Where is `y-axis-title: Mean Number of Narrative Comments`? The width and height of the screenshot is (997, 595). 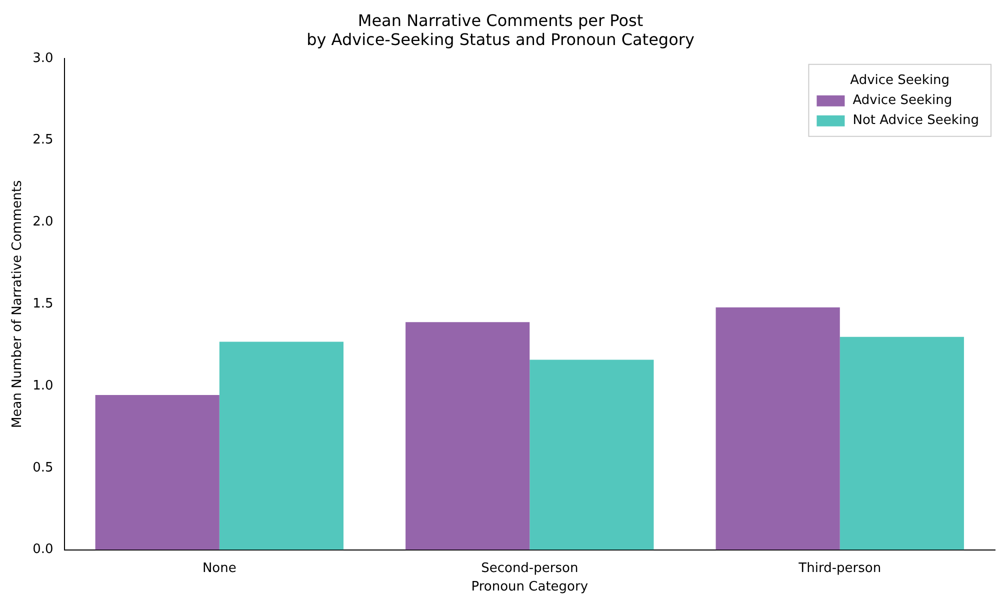 y-axis-title: Mean Number of Narrative Comments is located at coordinates (18, 304).